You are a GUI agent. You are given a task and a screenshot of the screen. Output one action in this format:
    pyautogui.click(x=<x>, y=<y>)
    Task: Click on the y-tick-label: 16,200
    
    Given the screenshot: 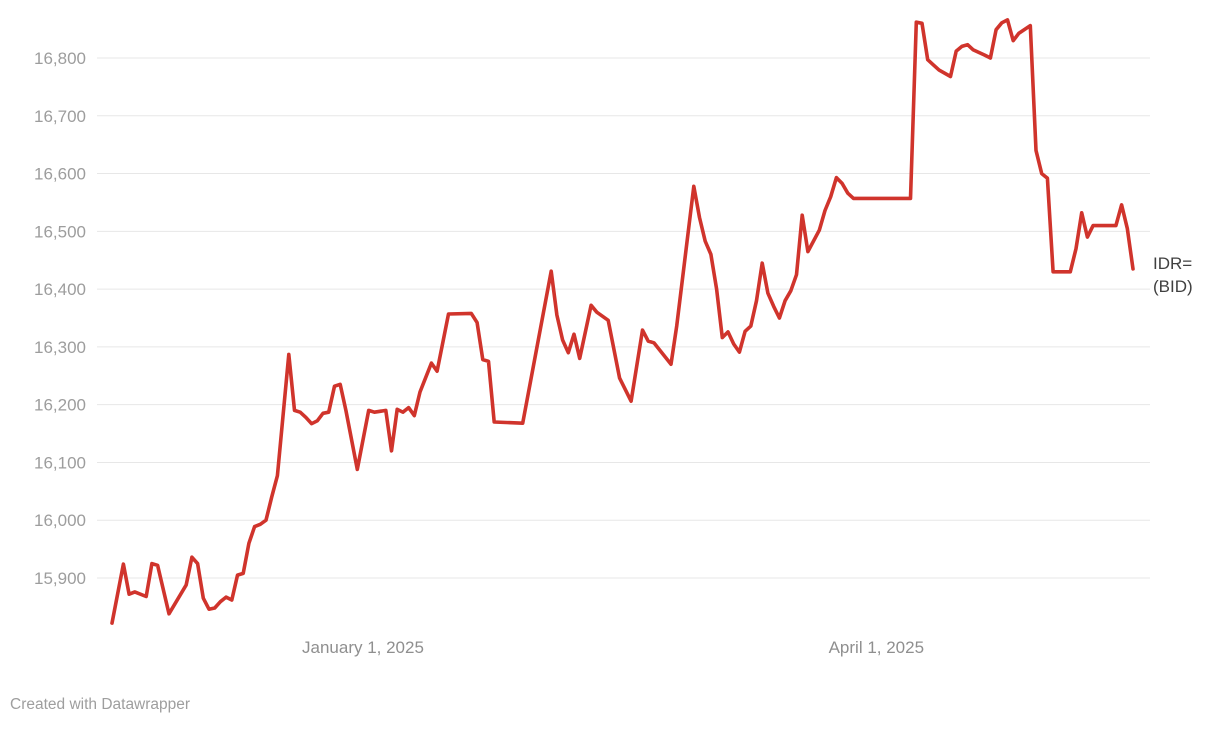 What is the action you would take?
    pyautogui.click(x=60, y=405)
    